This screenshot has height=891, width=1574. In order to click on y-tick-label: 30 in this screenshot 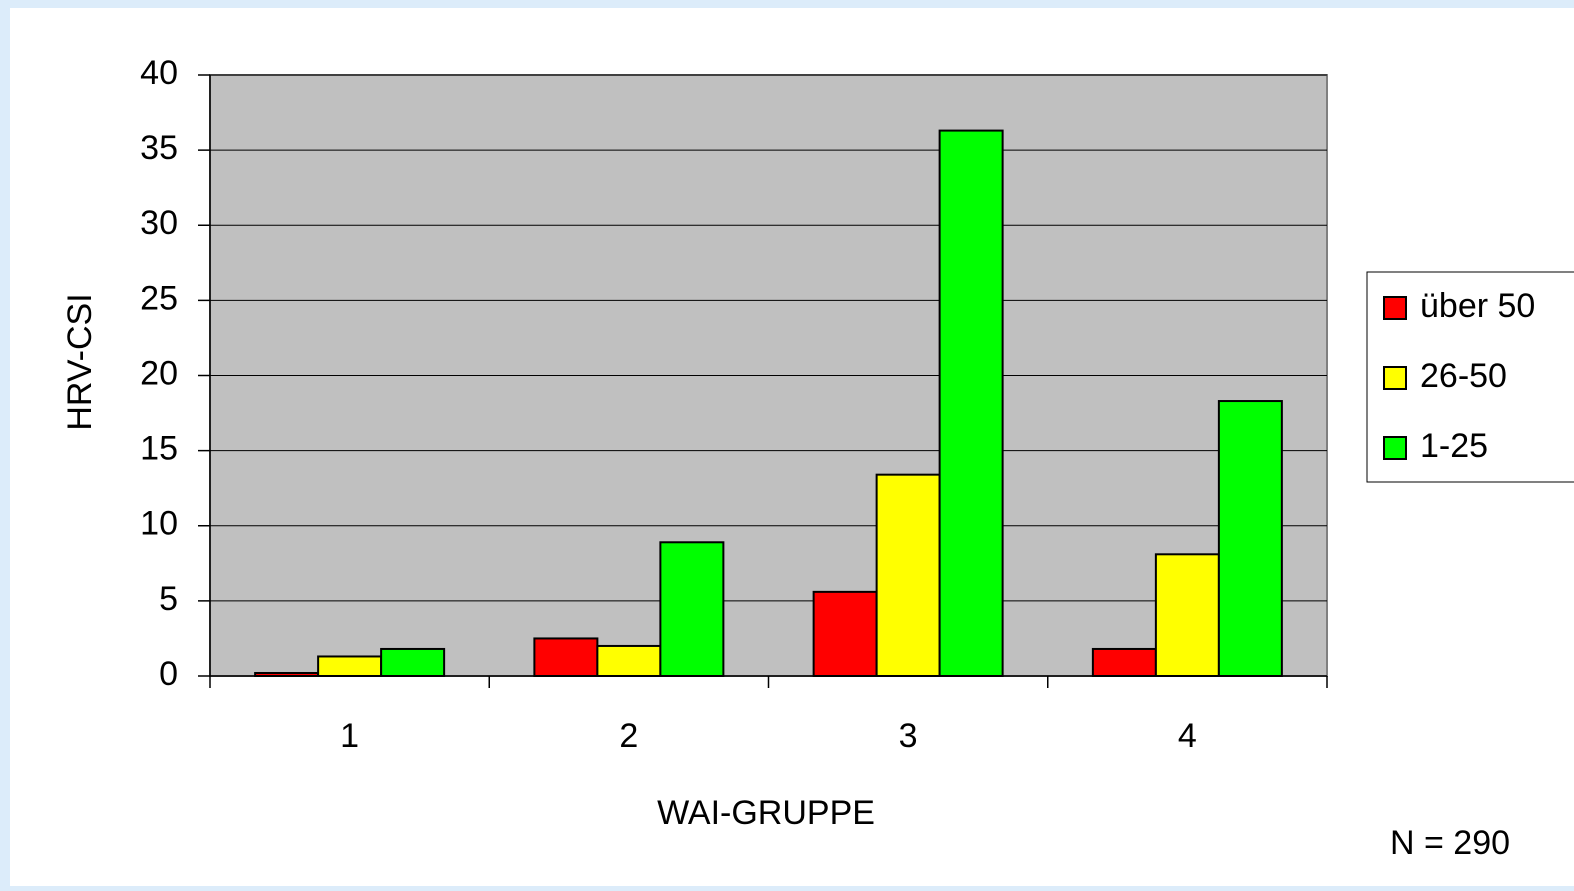, I will do `click(159, 223)`.